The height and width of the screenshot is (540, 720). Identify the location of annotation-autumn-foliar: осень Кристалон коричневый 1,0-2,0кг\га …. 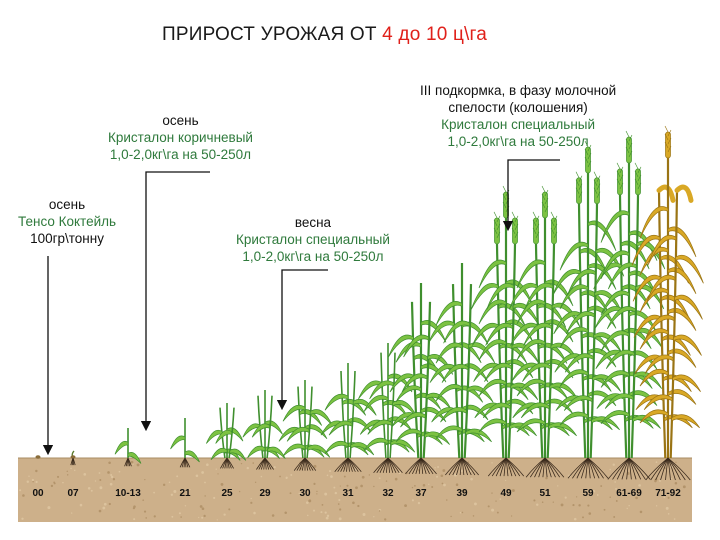
(180, 137).